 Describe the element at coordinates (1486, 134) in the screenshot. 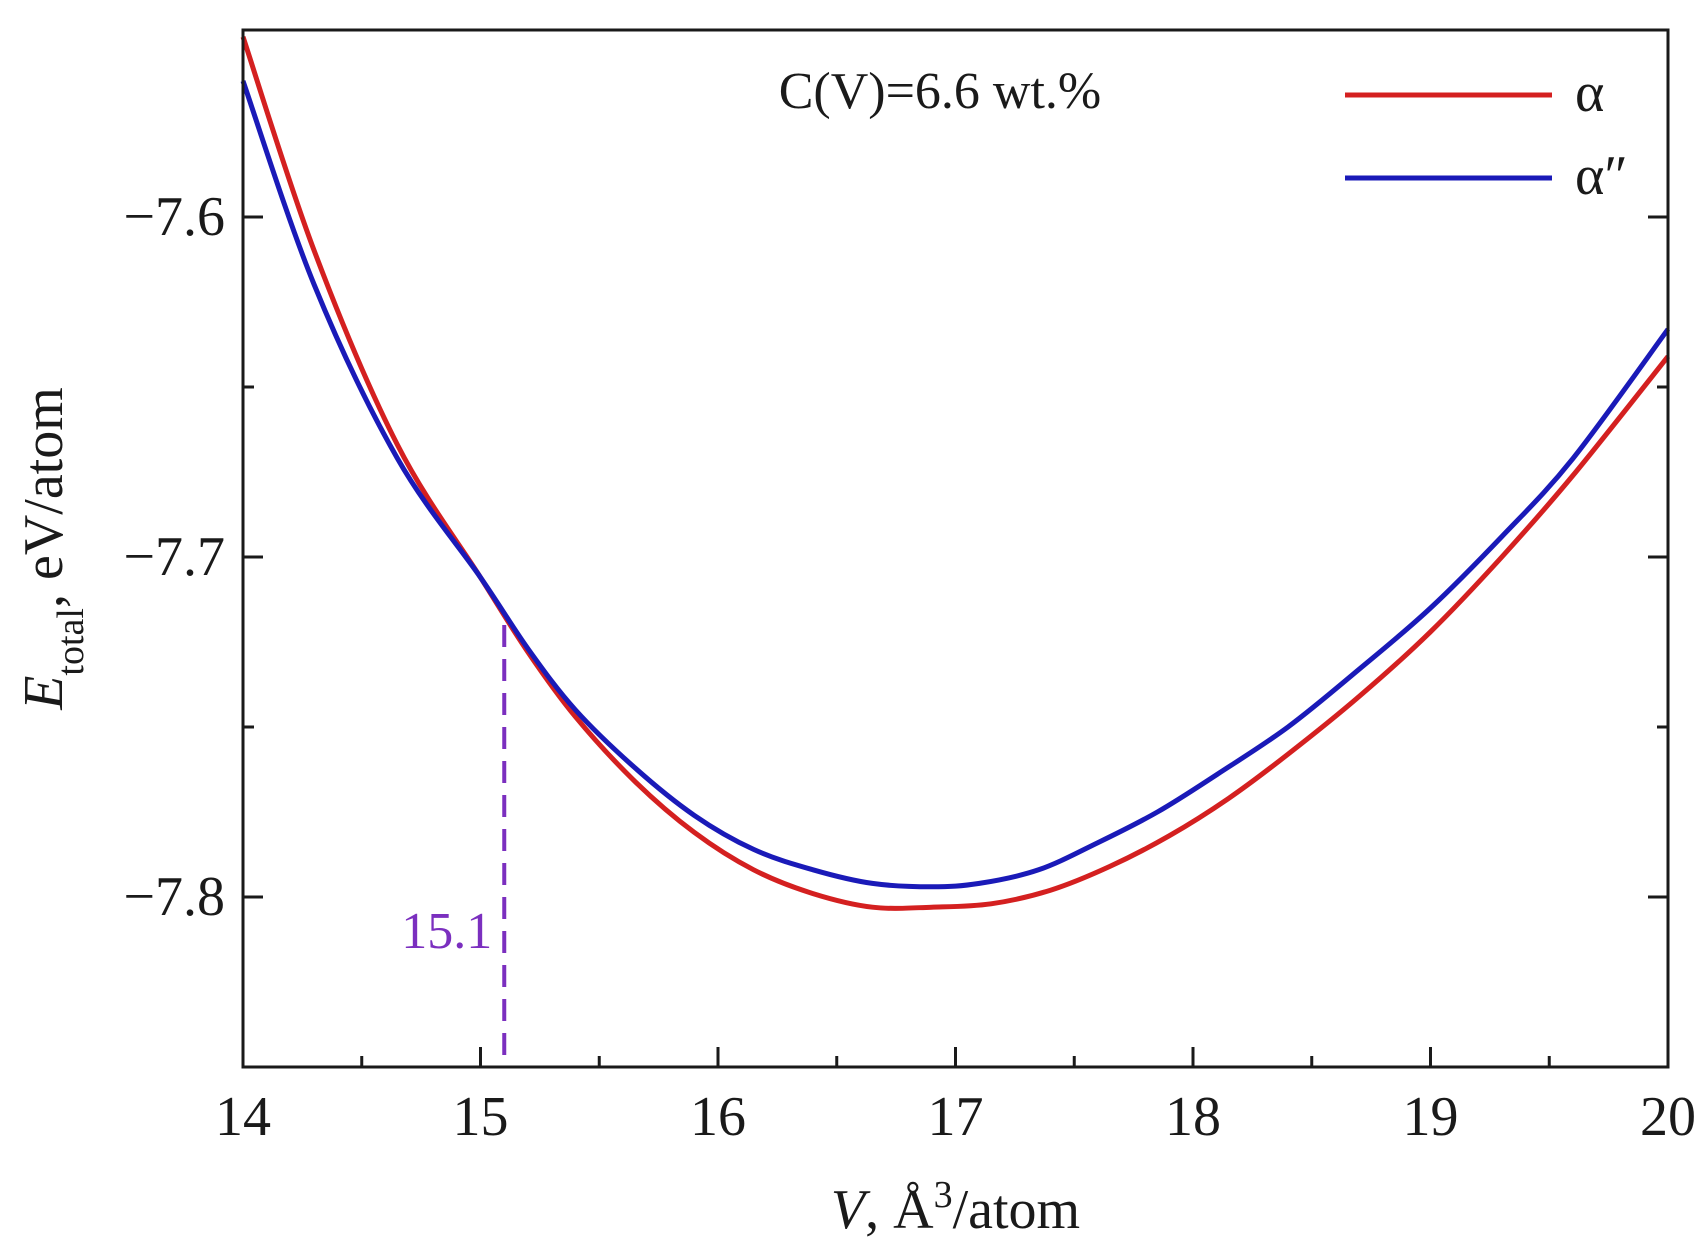

I see `legend: α α″` at that location.